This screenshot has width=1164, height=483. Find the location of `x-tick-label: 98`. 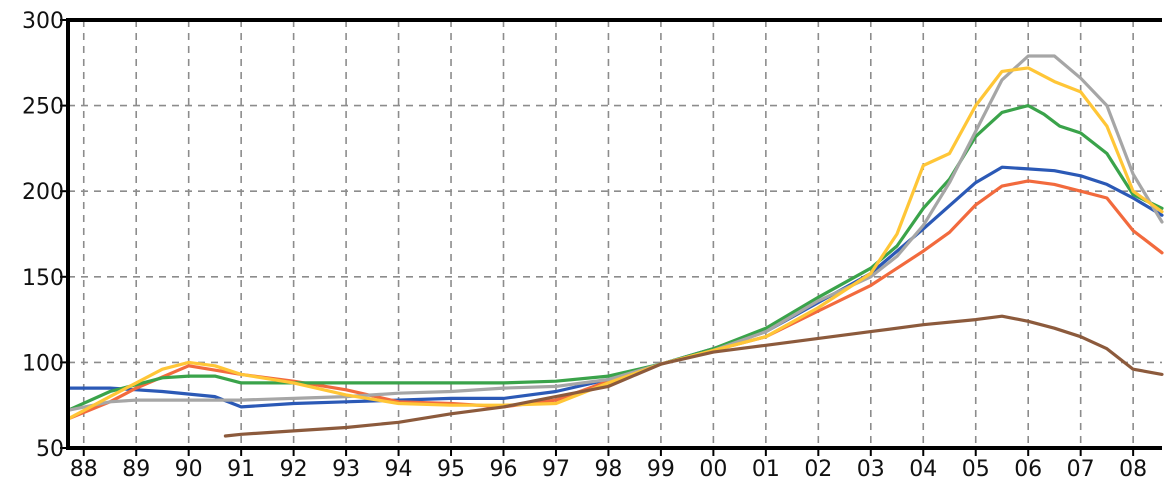

x-tick-label: 98 is located at coordinates (608, 469).